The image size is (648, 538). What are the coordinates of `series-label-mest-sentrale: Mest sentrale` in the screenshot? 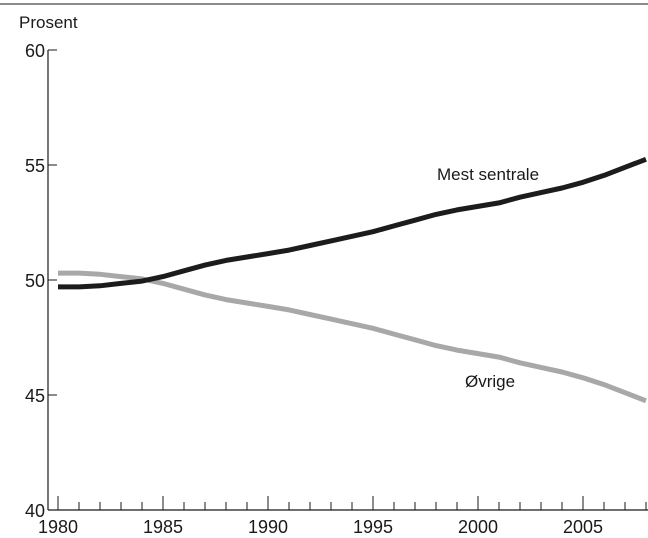 It's located at (488, 174).